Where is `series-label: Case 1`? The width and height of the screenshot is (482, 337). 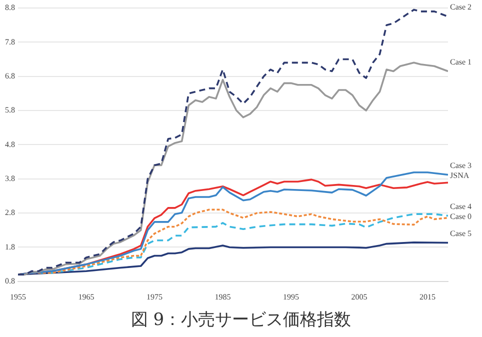
series-label: Case 1 is located at coordinates (461, 61).